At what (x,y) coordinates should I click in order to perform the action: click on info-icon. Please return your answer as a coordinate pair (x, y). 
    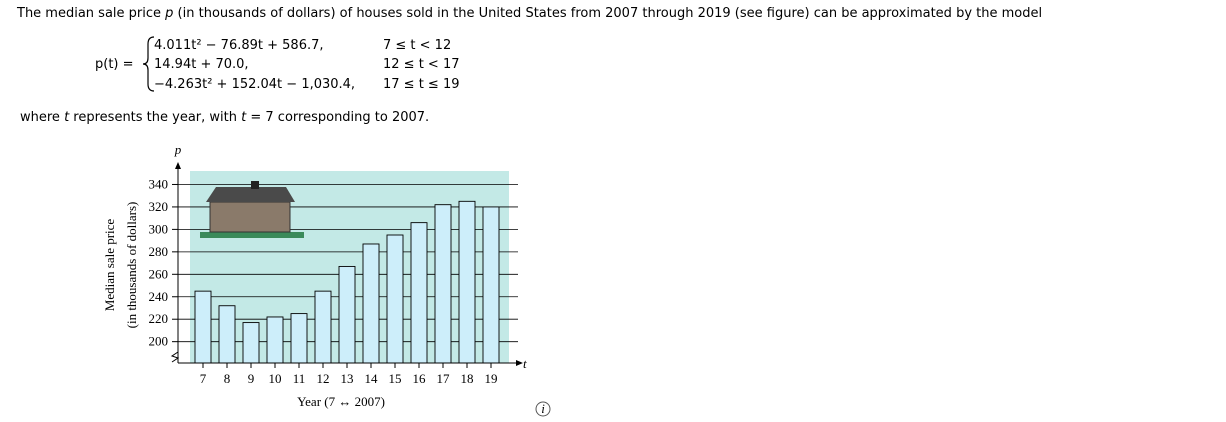
    Looking at the image, I should click on (543, 409).